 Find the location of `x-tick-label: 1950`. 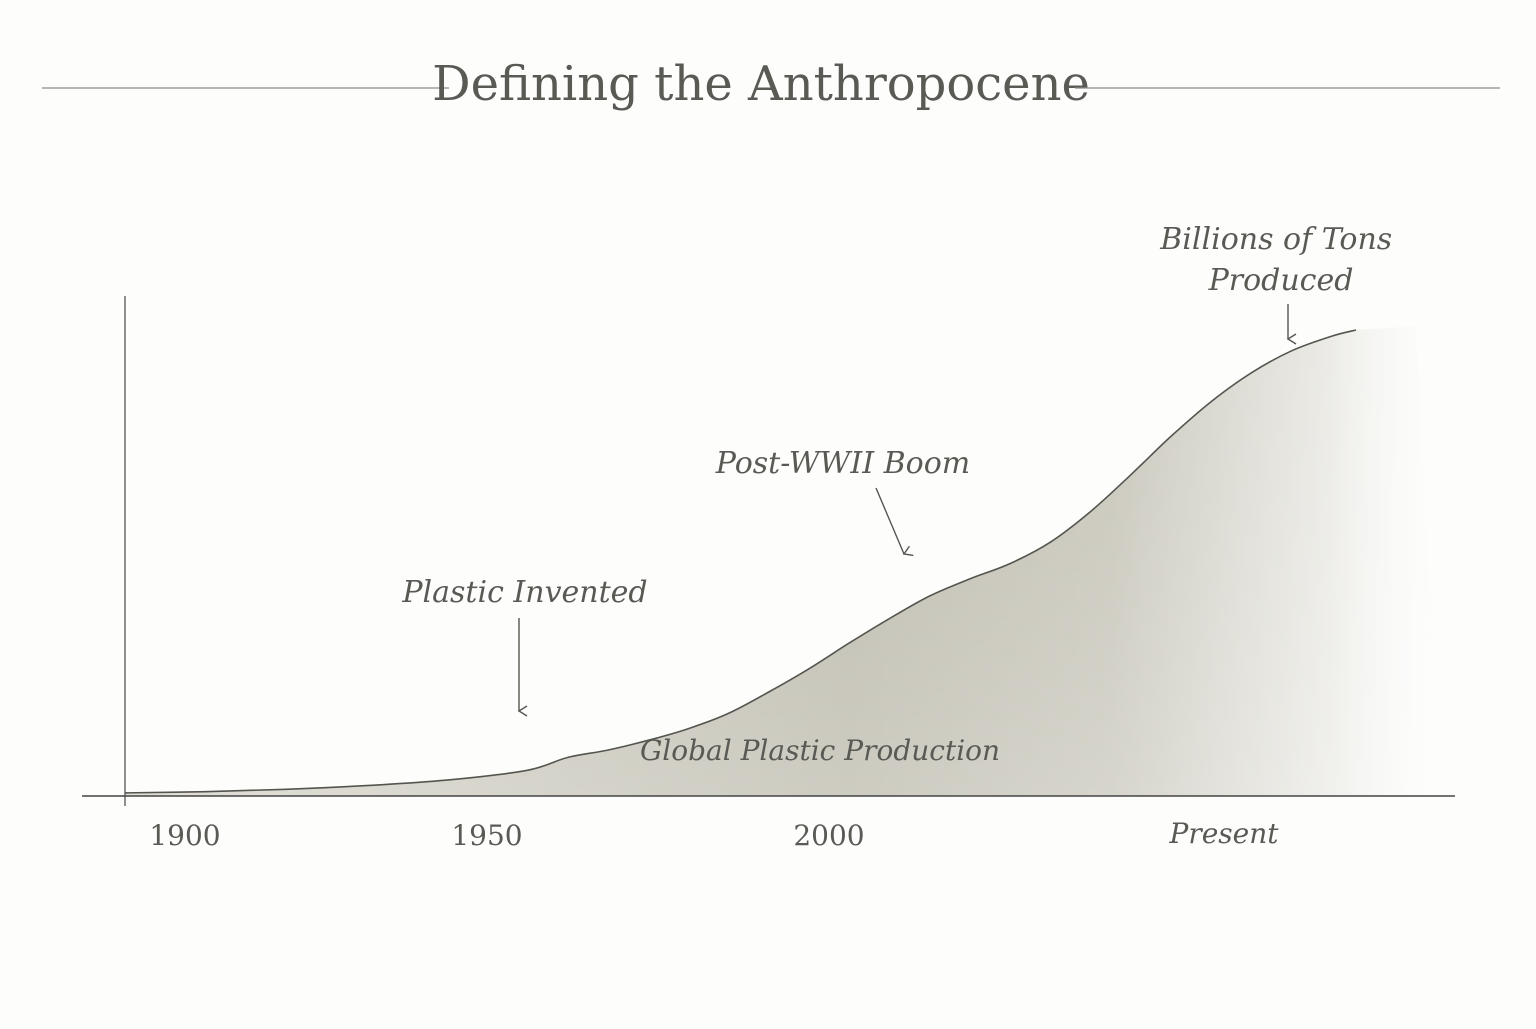

x-tick-label: 1950 is located at coordinates (486, 835).